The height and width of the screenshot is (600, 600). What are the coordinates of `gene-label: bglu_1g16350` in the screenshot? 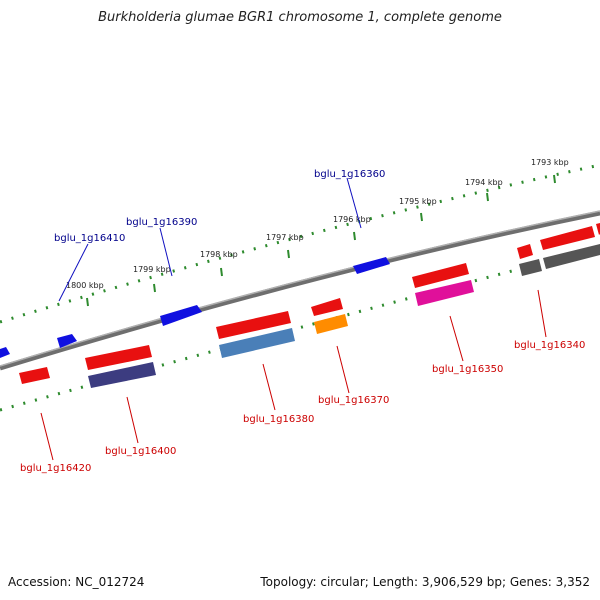 It's located at (467, 369).